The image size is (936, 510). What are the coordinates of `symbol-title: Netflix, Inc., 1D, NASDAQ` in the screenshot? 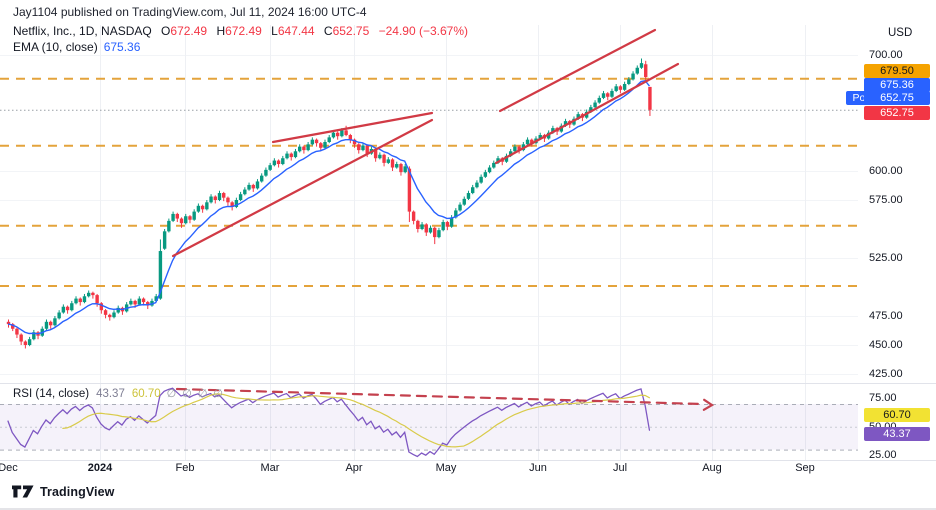 It's located at (82, 31).